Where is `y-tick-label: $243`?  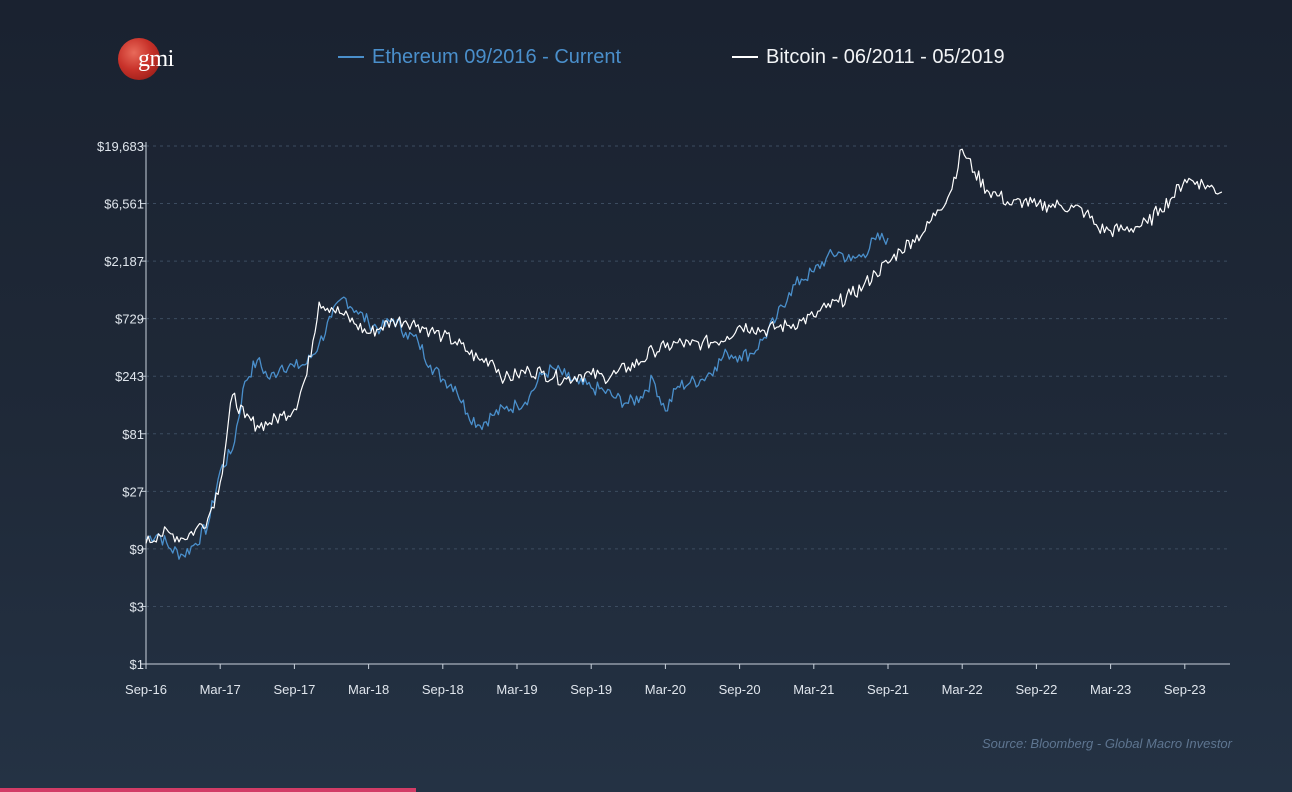
y-tick-label: $243 is located at coordinates (129, 376).